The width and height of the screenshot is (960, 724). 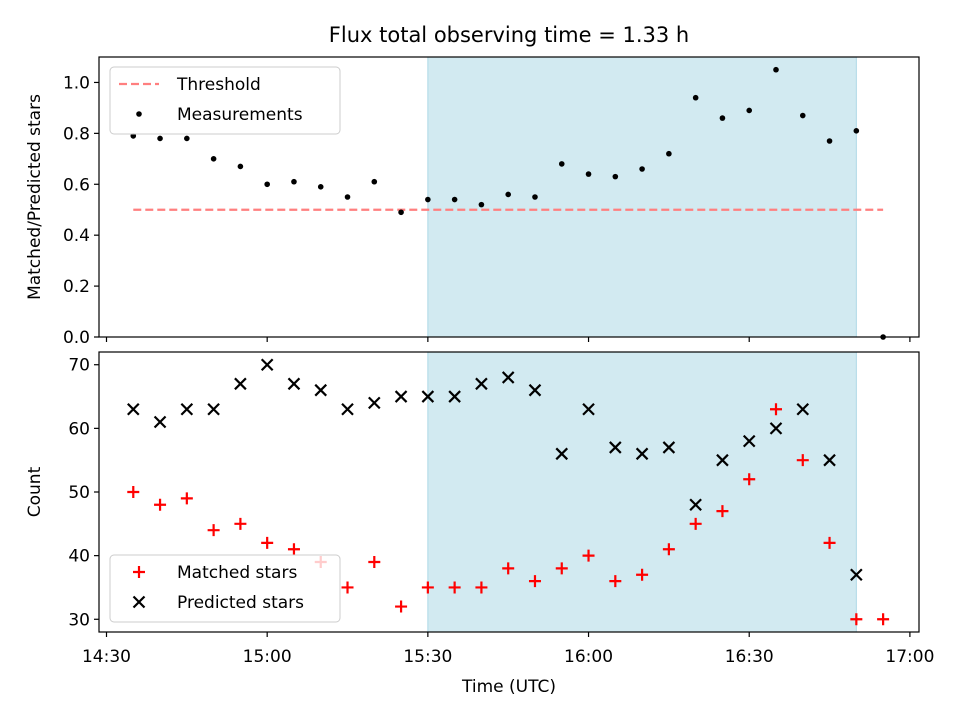 I want to click on legend-matched-swatch, so click(x=139, y=572).